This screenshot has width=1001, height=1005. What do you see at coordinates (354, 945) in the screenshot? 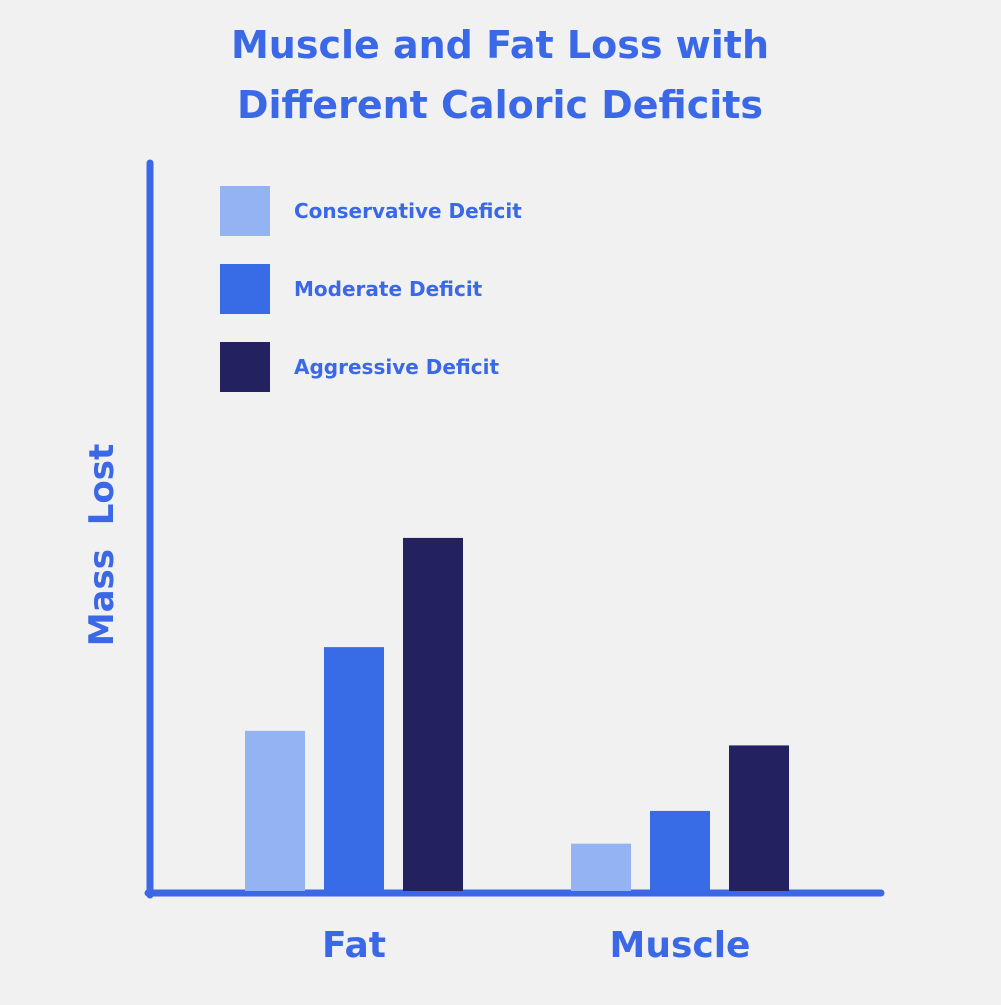
I see `x-tick-label-fat: Fat` at bounding box center [354, 945].